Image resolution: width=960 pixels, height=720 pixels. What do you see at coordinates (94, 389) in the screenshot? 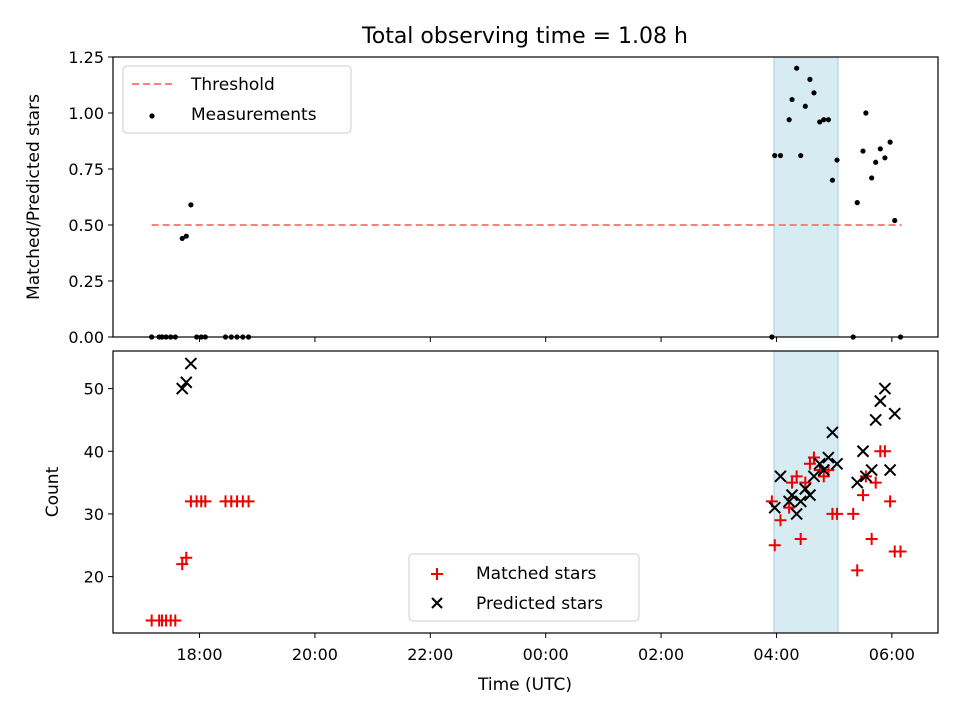
I see `bottom-y-tick-label: 50` at bounding box center [94, 389].